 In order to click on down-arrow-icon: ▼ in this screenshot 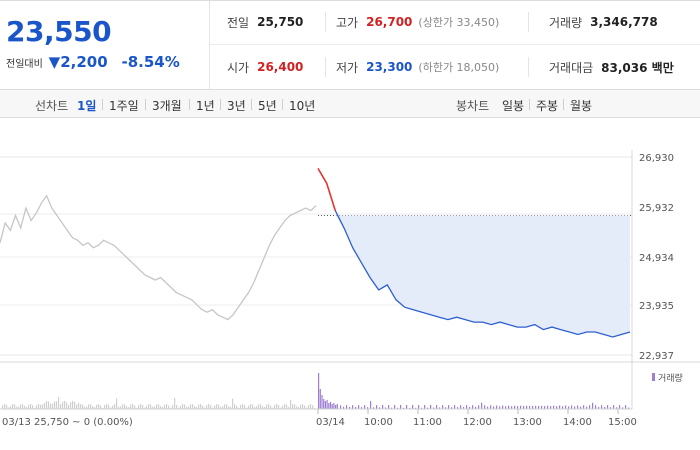, I will do `click(54, 62)`.